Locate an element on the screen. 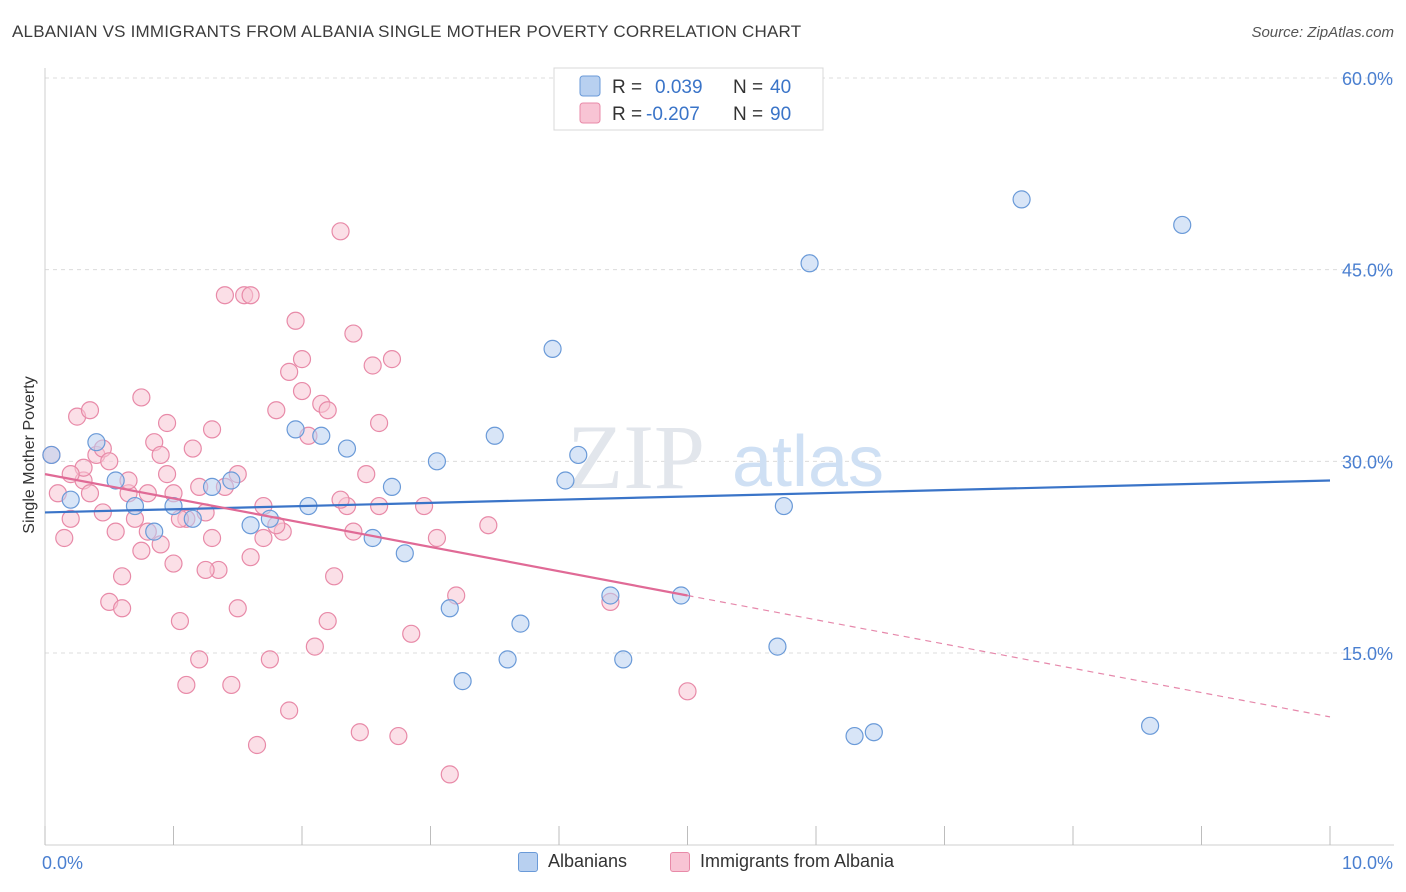 This screenshot has width=1406, height=892. legend-r-value-albanians: 0.039 is located at coordinates (679, 87).